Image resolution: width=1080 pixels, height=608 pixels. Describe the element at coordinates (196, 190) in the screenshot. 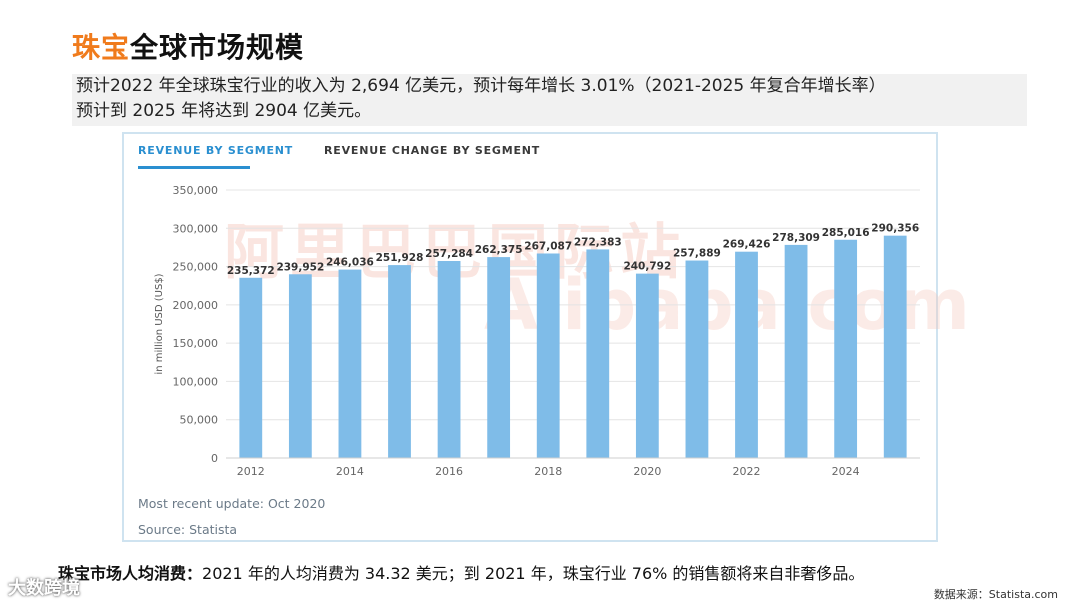

I see `y-tick-label: 350,000` at that location.